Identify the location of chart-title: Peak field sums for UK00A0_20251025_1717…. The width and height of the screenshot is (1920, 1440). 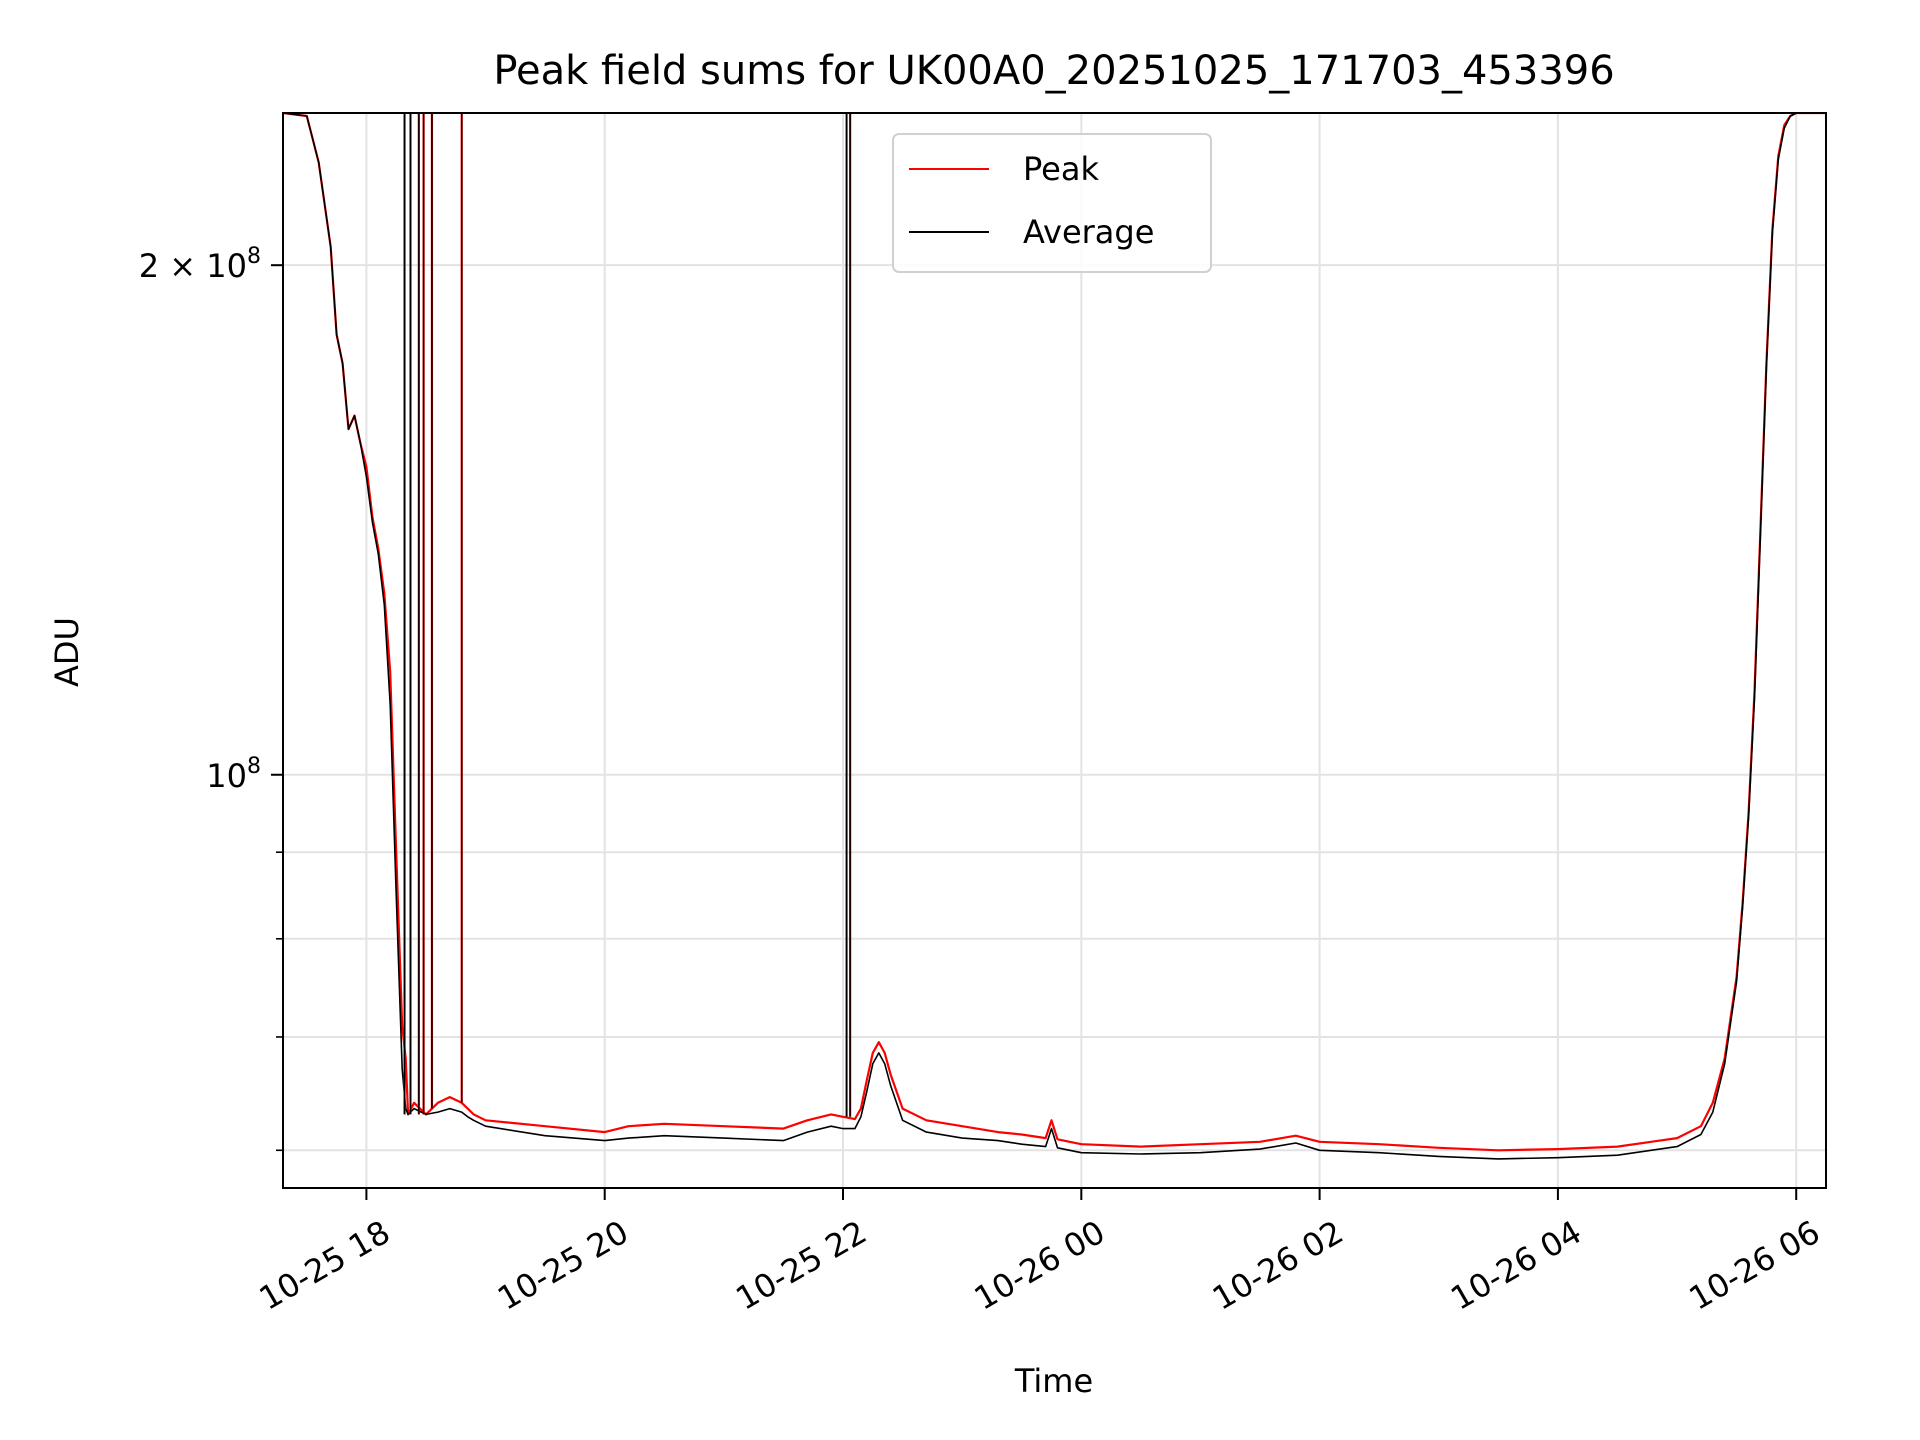
(1053, 71).